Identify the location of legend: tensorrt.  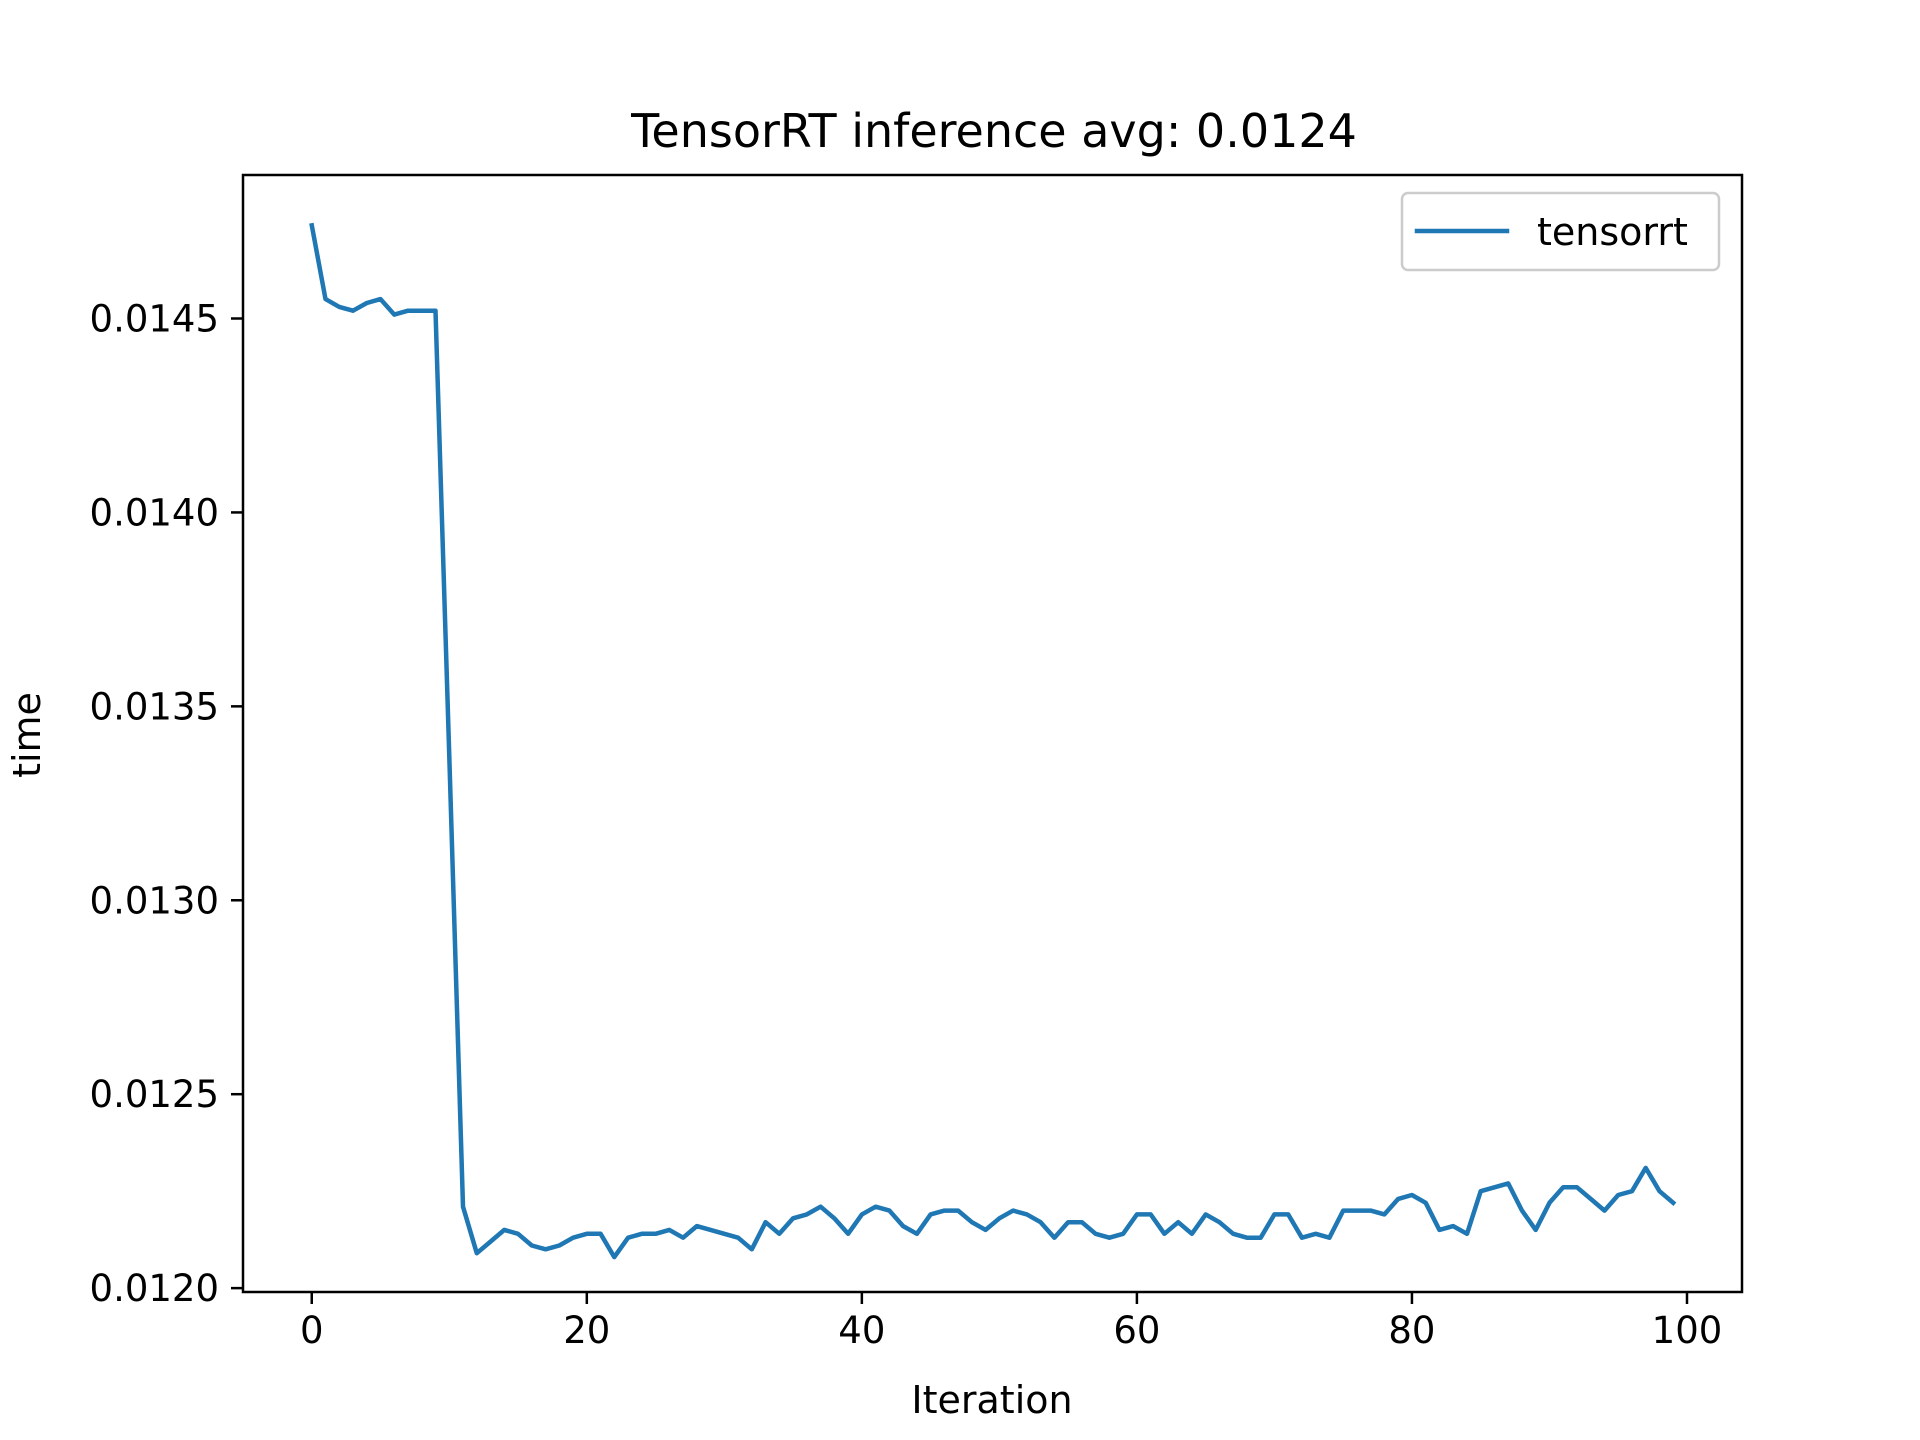
(1560, 231).